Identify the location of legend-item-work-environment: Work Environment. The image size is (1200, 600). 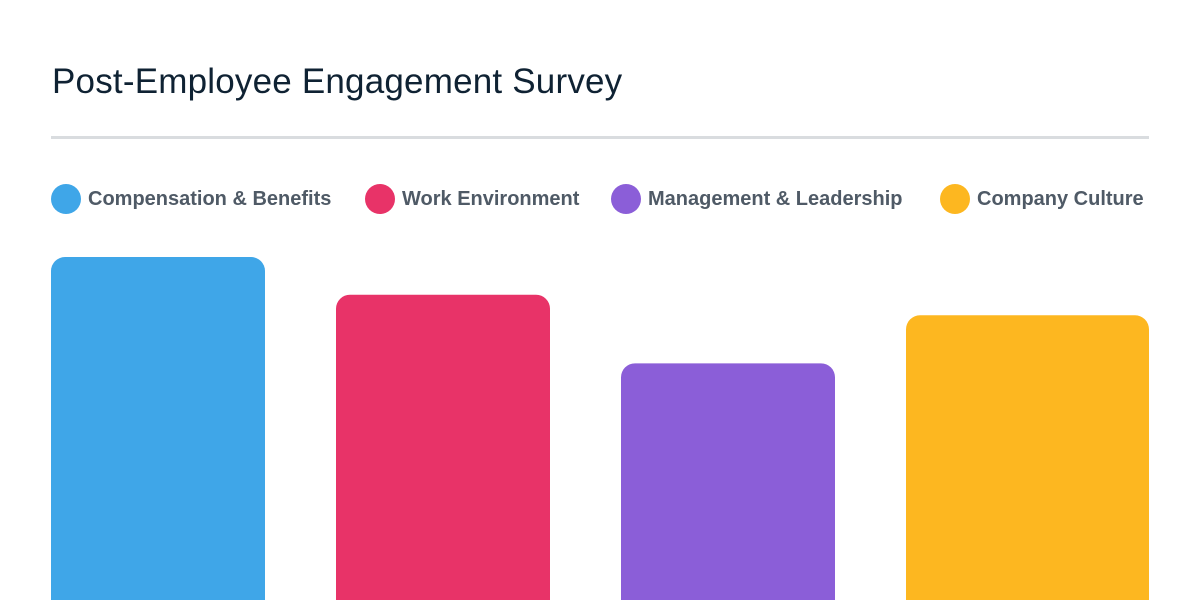
(472, 199).